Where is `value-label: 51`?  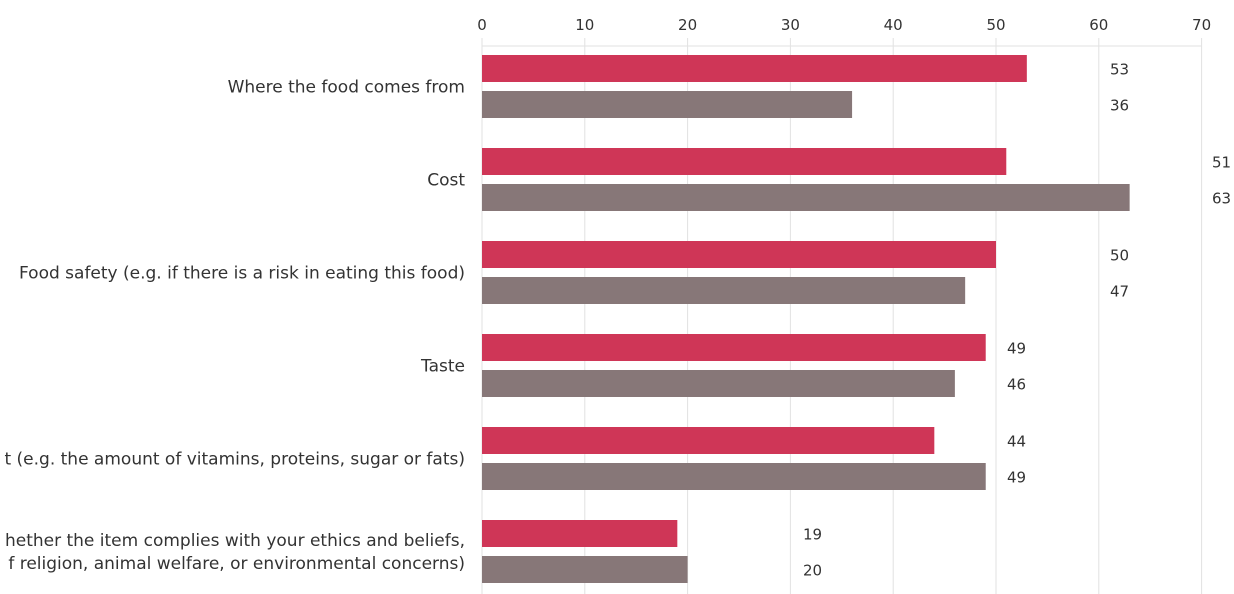
value-label: 51 is located at coordinates (1221, 163).